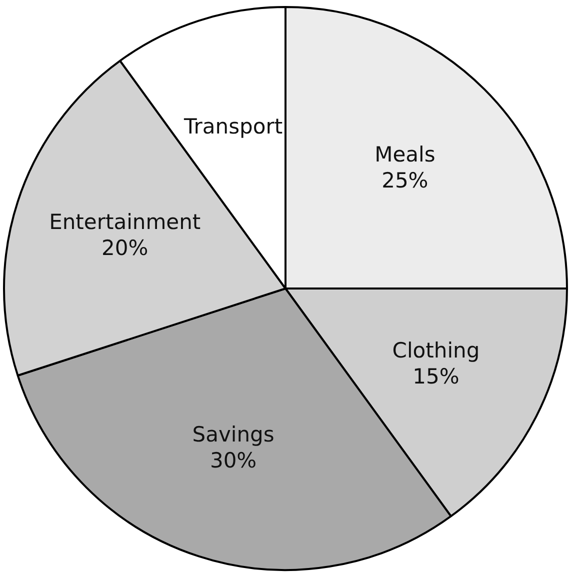  I want to click on data-label: 15%, so click(436, 376).